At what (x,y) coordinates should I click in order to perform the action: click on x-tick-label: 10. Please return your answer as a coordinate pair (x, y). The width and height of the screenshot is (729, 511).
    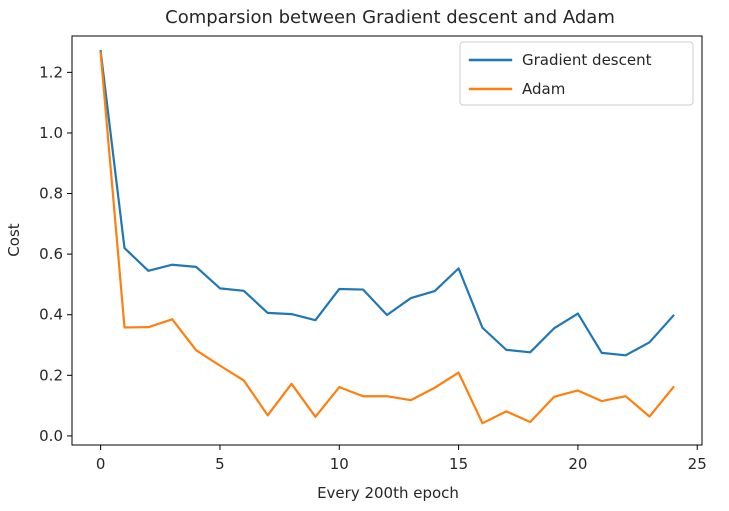
    Looking at the image, I should click on (339, 464).